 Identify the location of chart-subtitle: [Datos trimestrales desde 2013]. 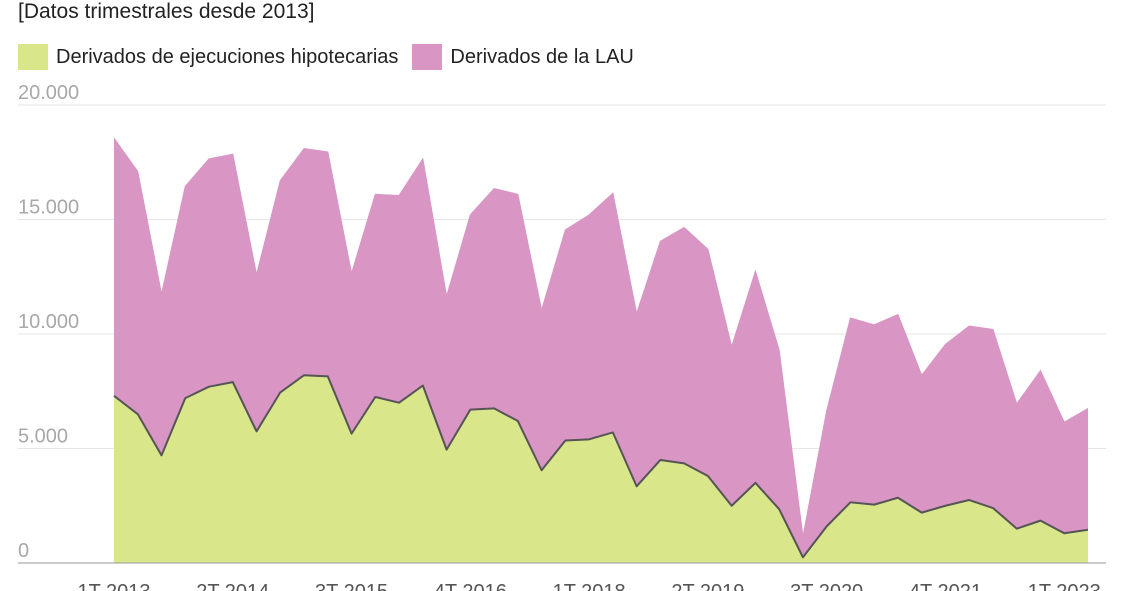
(166, 11).